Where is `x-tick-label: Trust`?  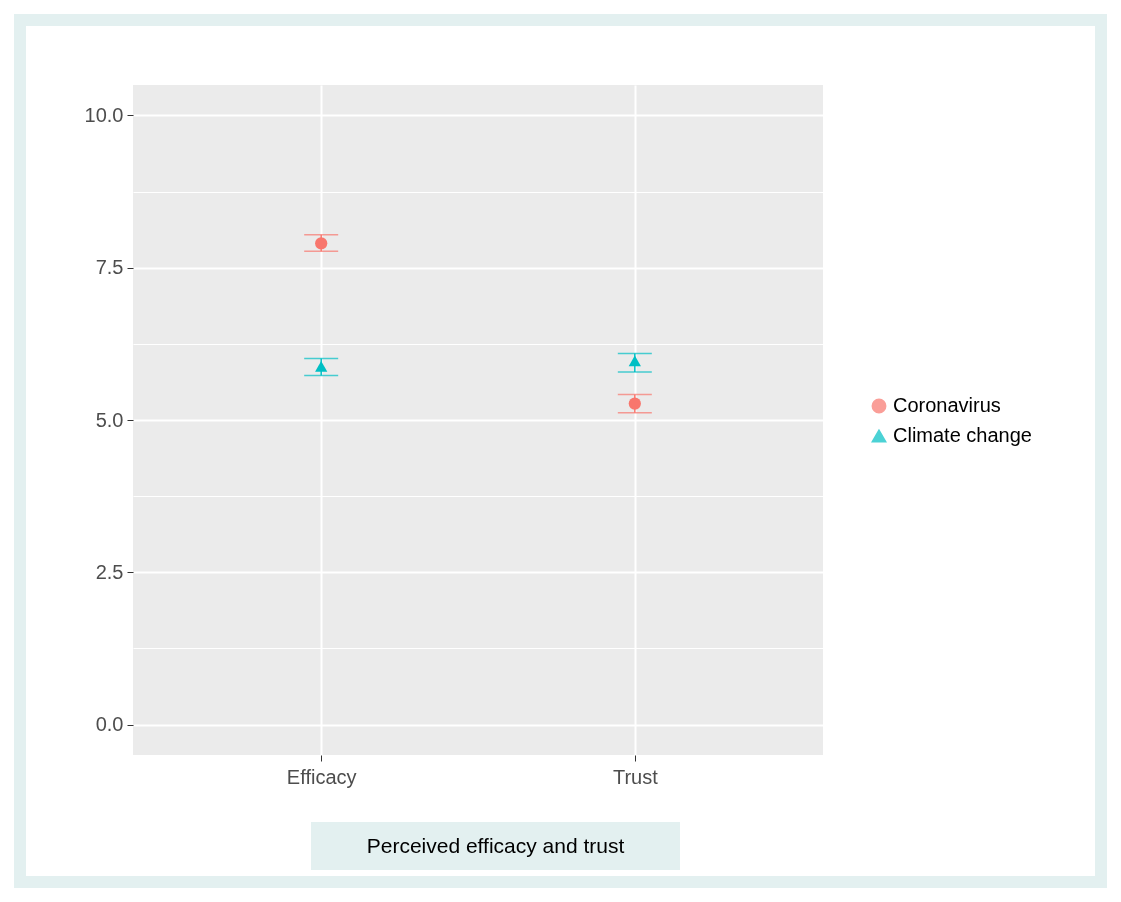 x-tick-label: Trust is located at coordinates (635, 776).